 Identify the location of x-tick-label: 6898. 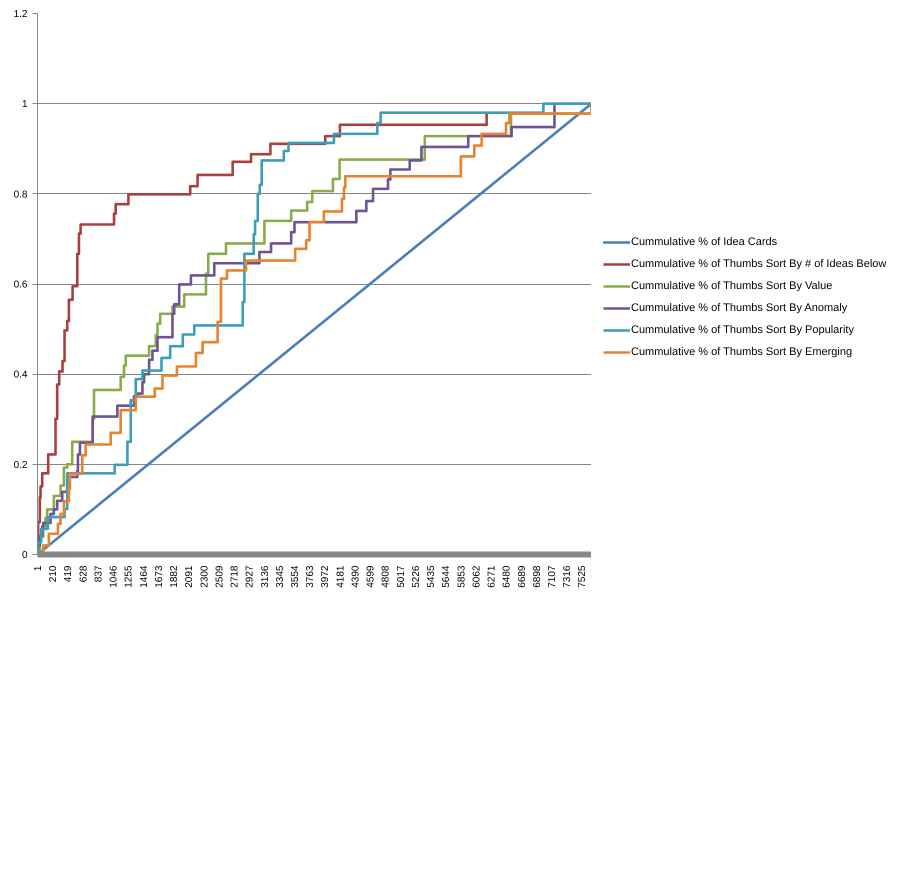
(537, 576).